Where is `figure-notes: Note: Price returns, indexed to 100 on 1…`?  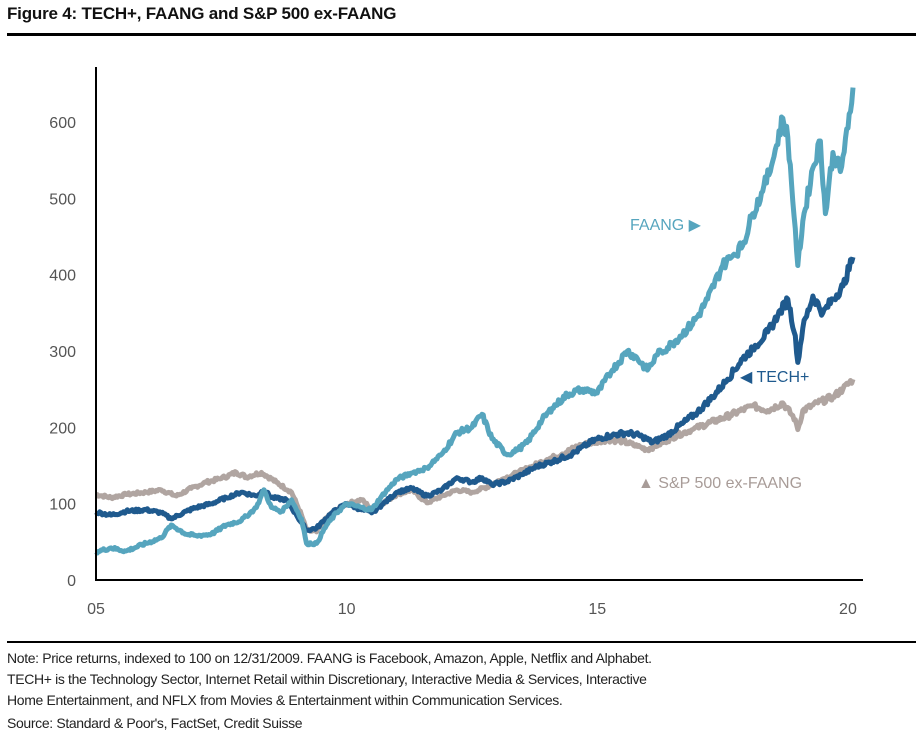 figure-notes: Note: Price returns, indexed to 100 on 1… is located at coordinates (459, 691).